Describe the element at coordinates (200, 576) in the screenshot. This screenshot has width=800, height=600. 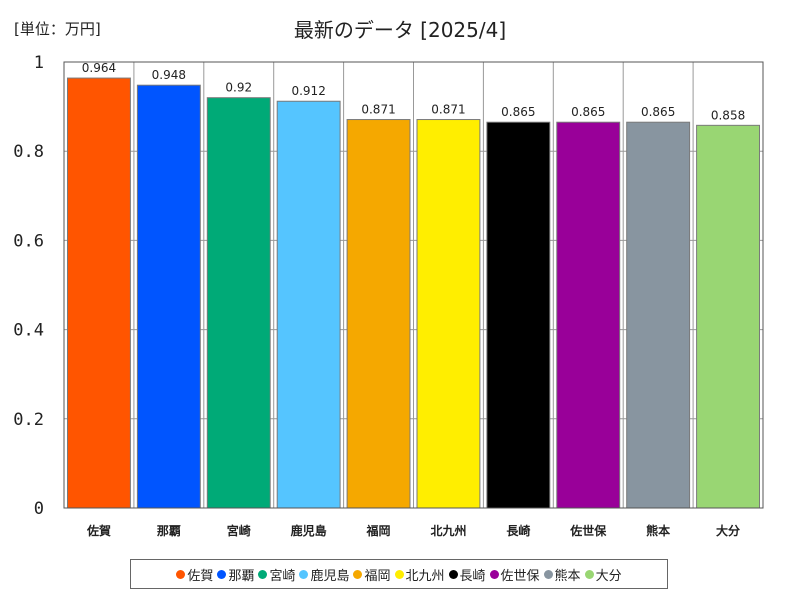
I see `legend-label: 佐賀` at that location.